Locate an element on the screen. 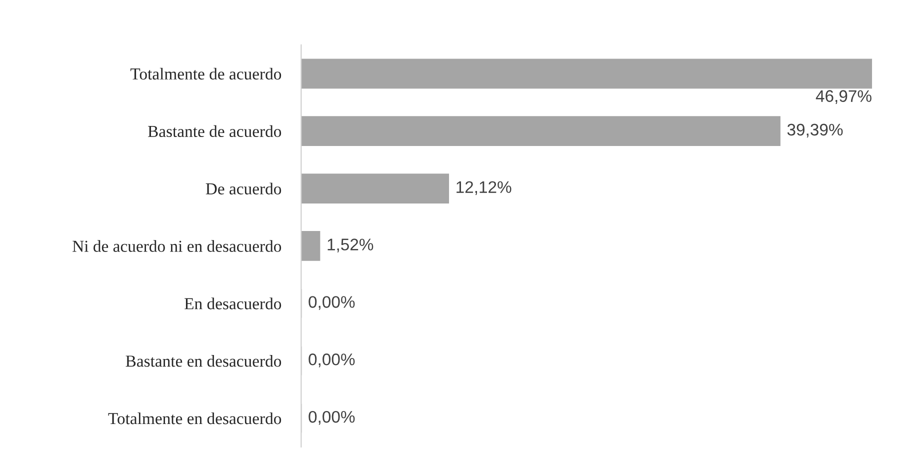 The width and height of the screenshot is (899, 473). data-label: 1,52% is located at coordinates (351, 245).